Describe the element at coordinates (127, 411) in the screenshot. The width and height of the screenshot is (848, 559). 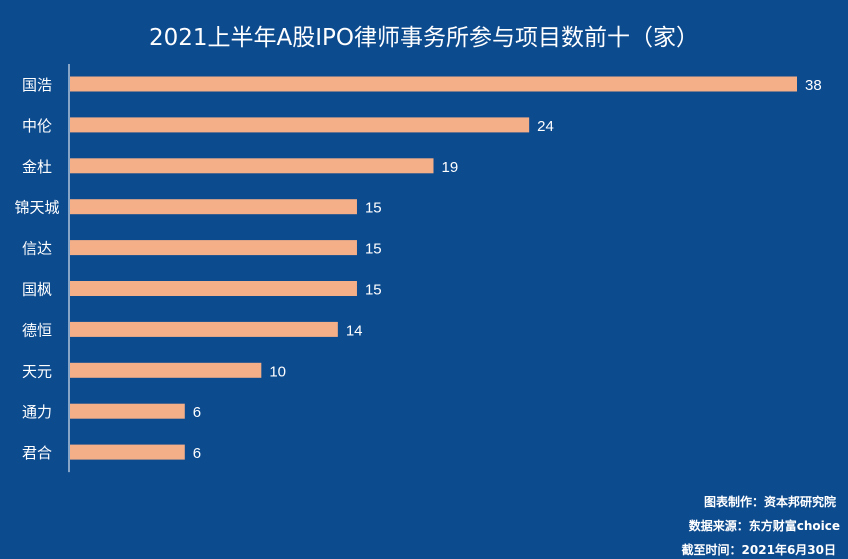
I see `bar-通力` at that location.